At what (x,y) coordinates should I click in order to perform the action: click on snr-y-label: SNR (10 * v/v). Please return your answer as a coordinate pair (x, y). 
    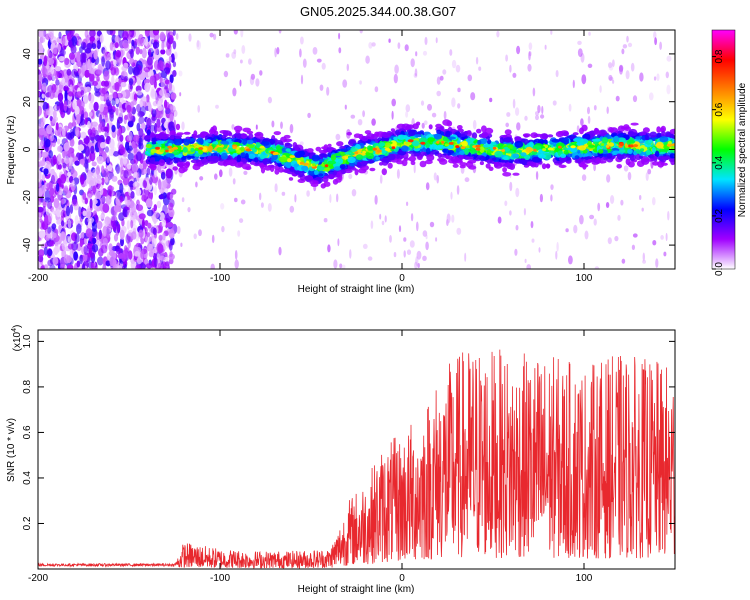
    Looking at the image, I should click on (11, 450).